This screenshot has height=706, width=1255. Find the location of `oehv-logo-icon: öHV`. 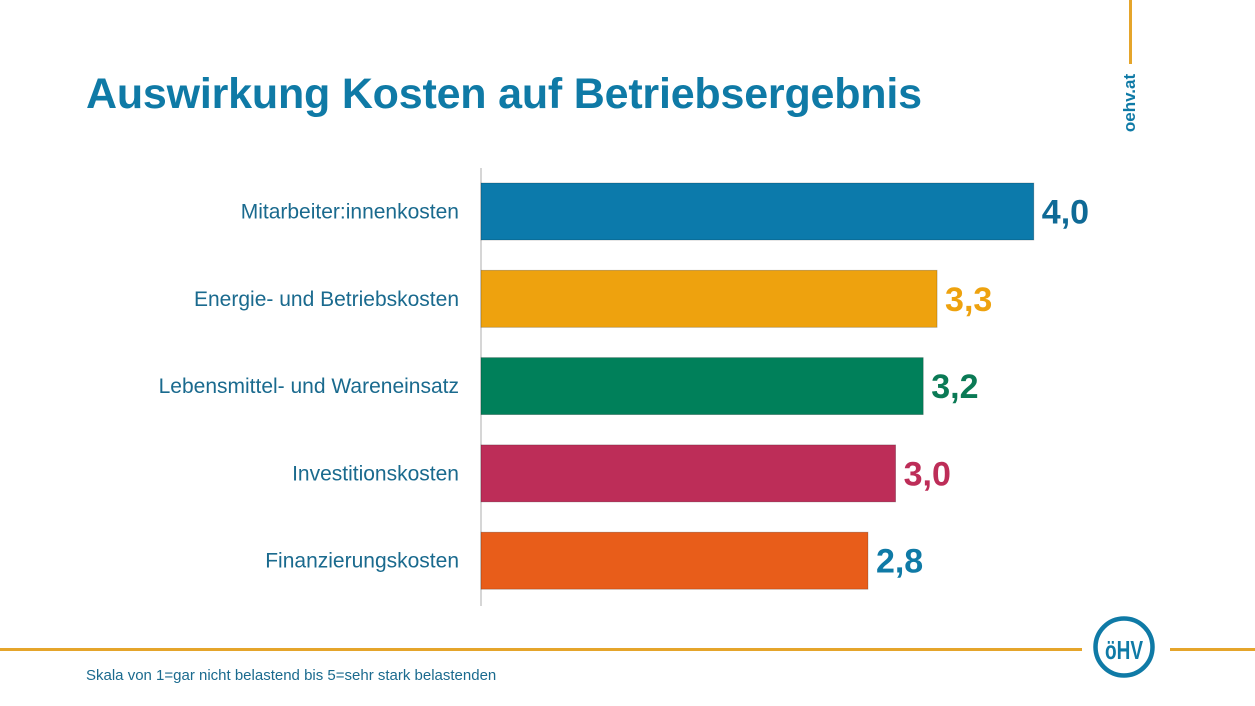

oehv-logo-icon: öHV is located at coordinates (1124, 647).